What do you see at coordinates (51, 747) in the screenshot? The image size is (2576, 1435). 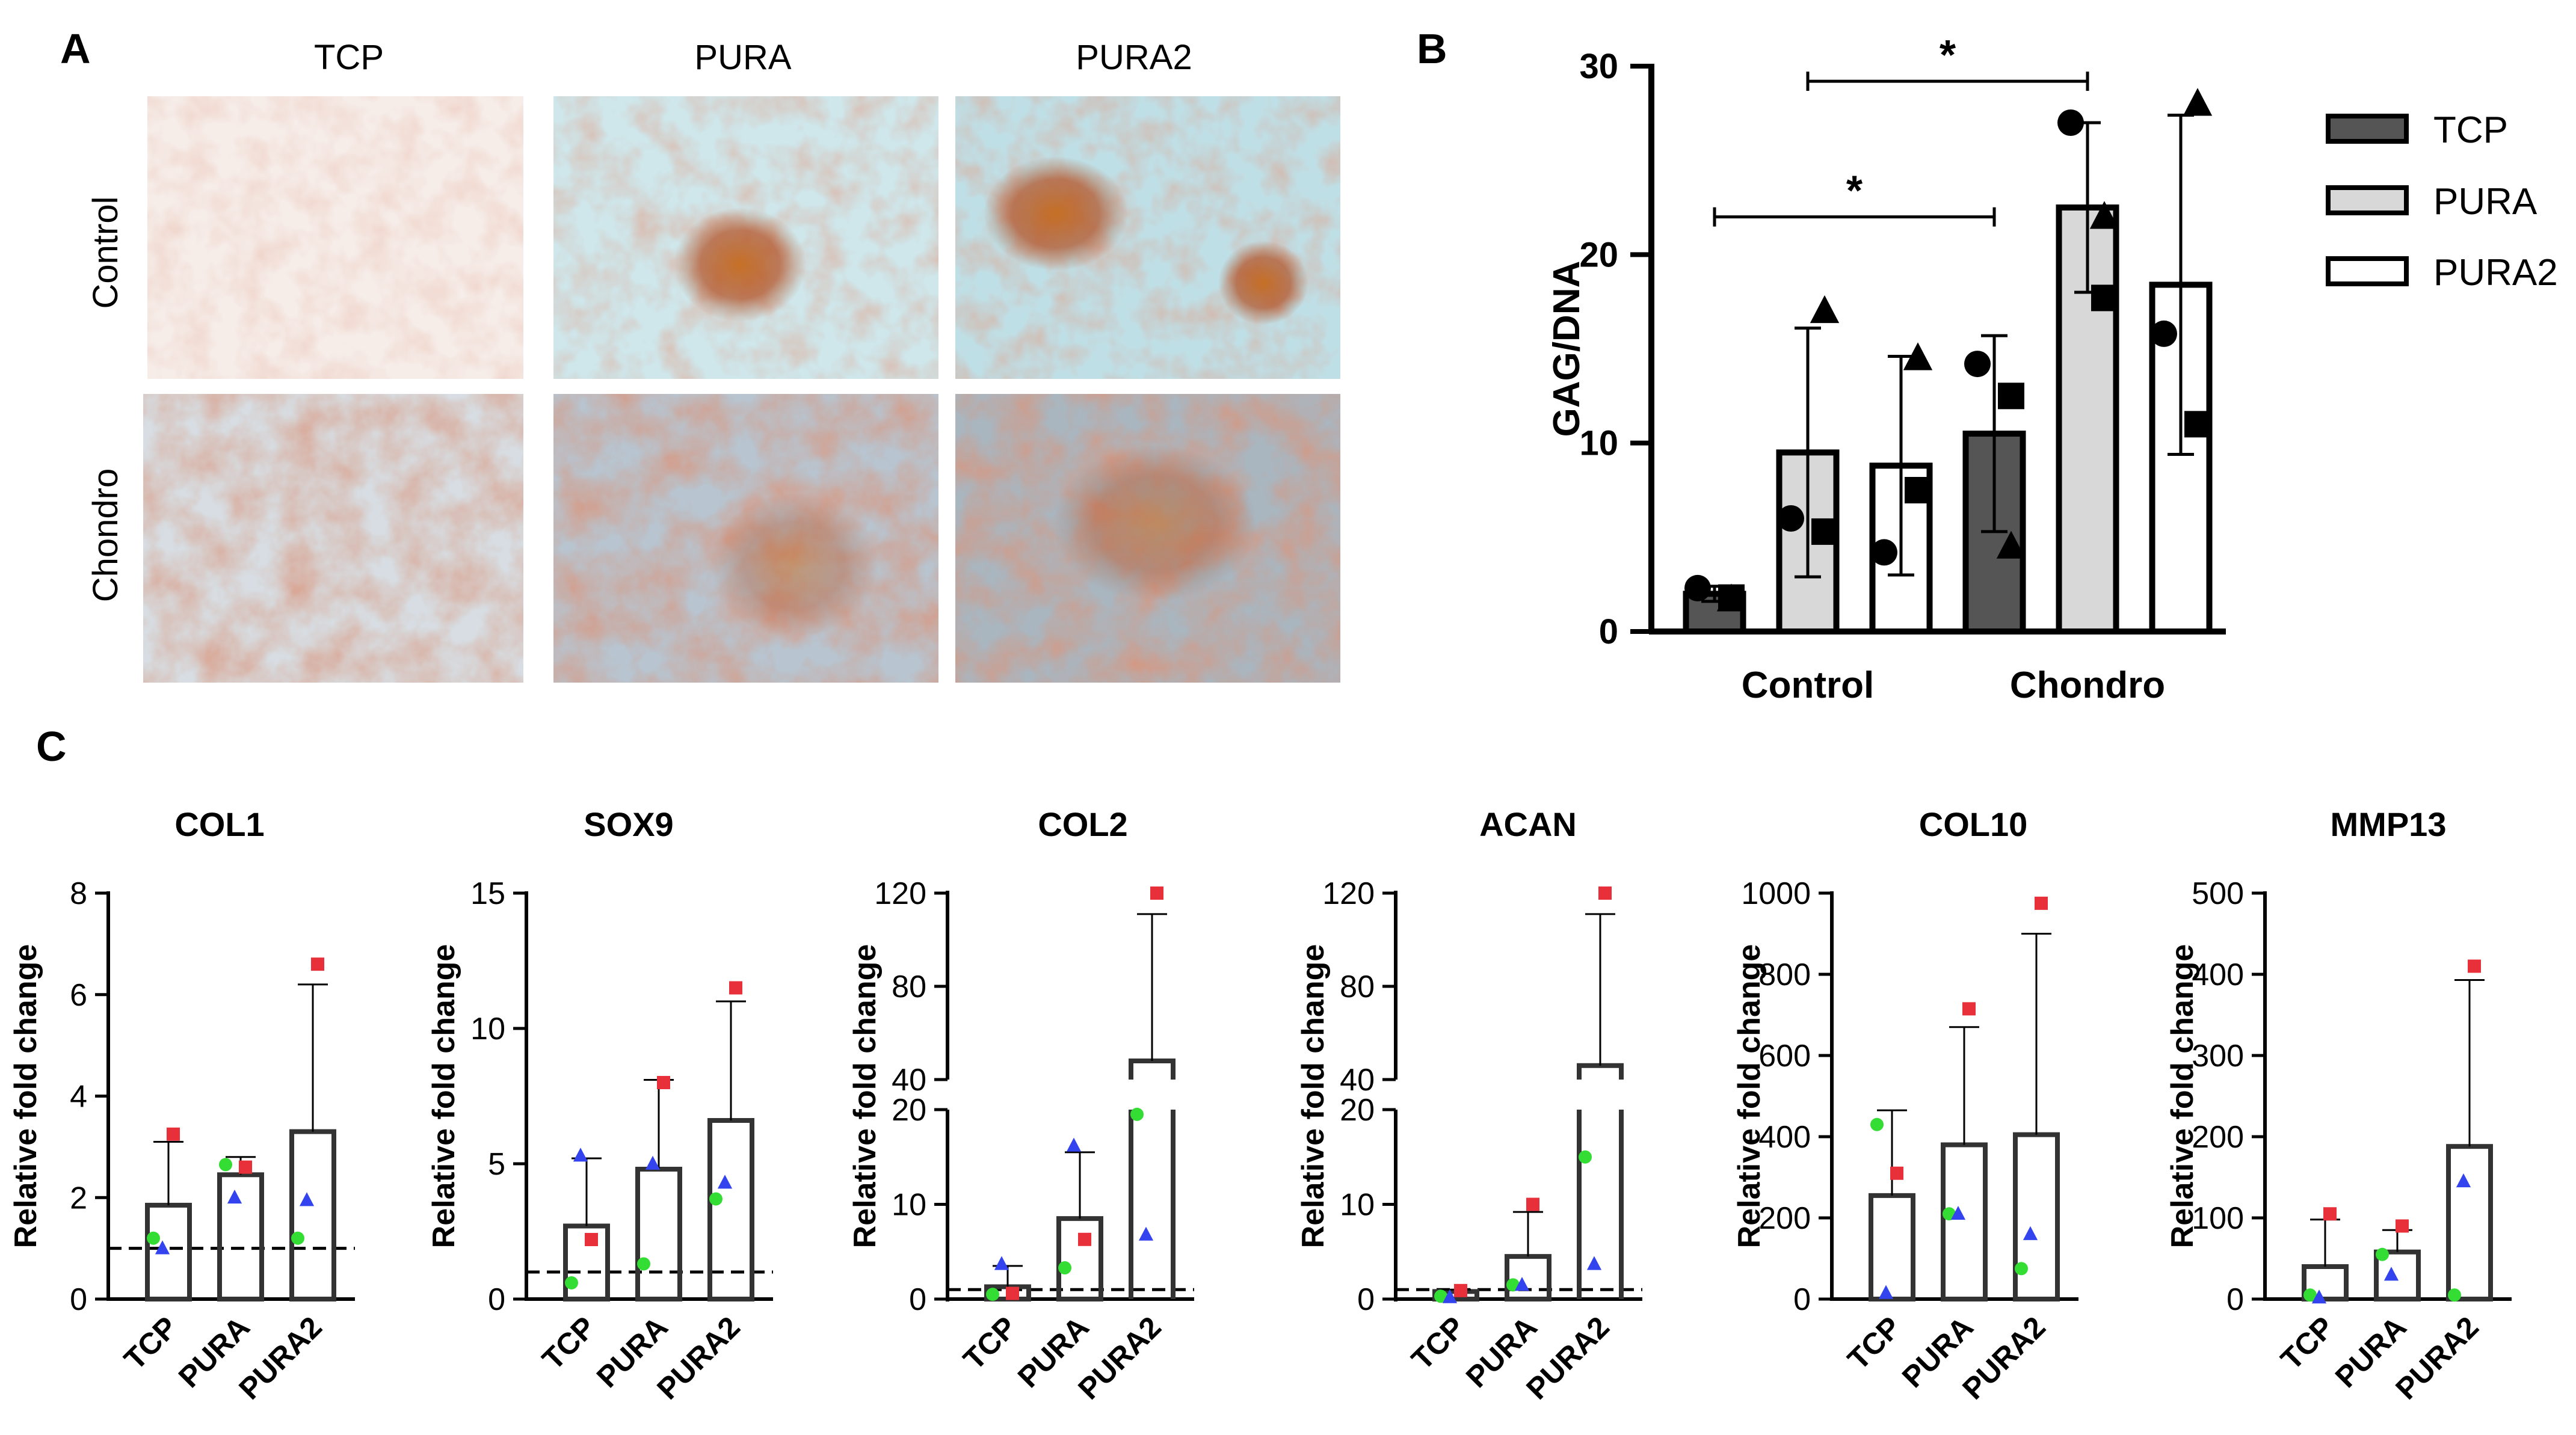 I see `panel-letter-c: C` at bounding box center [51, 747].